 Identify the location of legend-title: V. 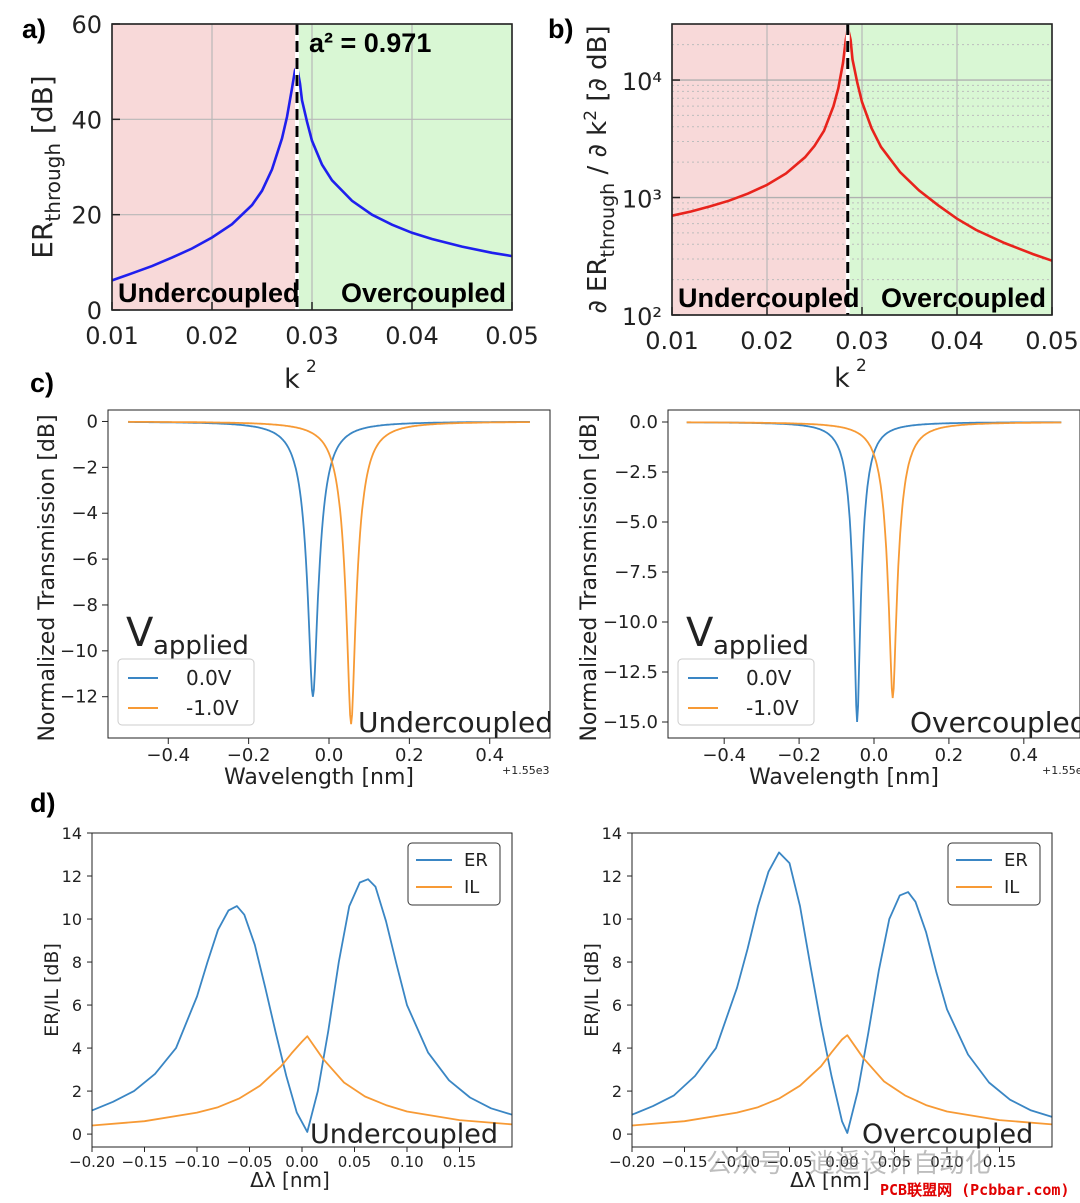
(140, 633).